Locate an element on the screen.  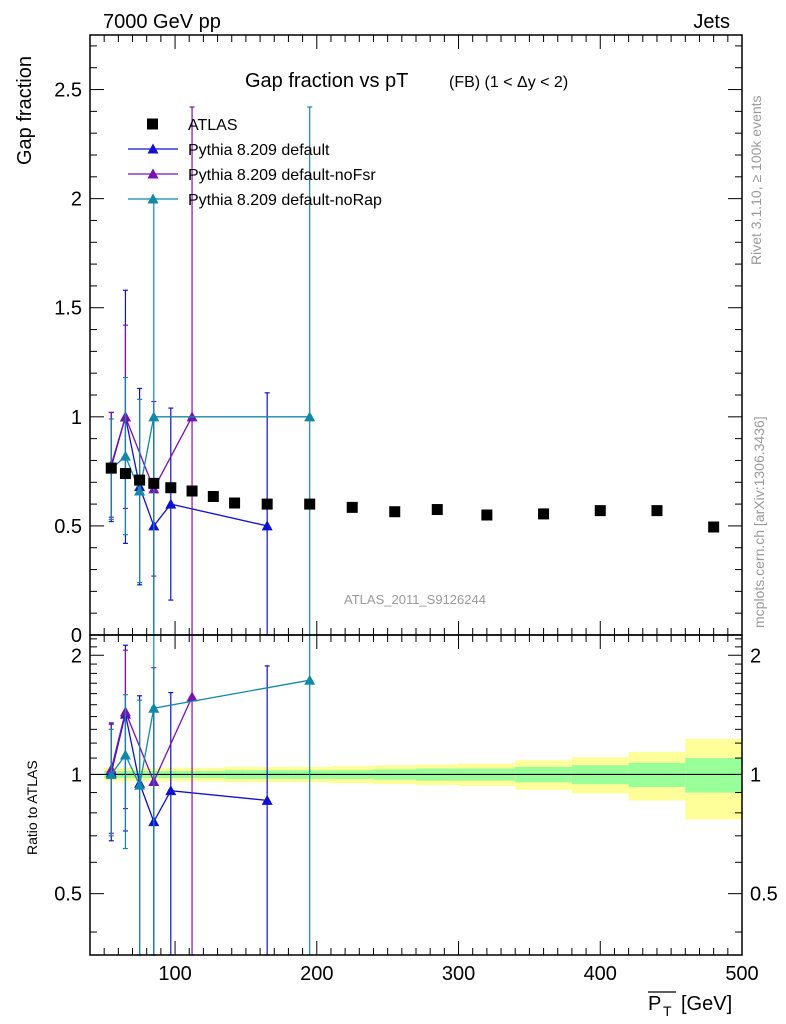
main-y-tick-label: 0 is located at coordinates (76, 636).